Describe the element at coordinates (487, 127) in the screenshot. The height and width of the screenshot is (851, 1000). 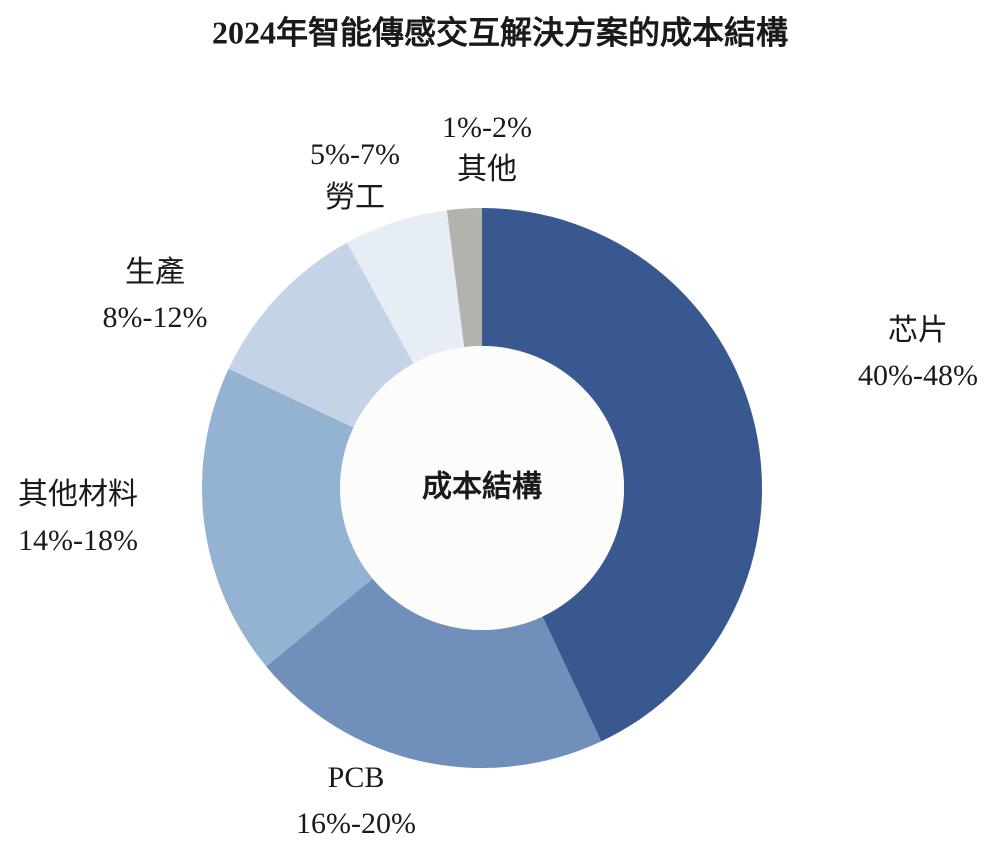
I see `slice-value-label: 1%-2%` at that location.